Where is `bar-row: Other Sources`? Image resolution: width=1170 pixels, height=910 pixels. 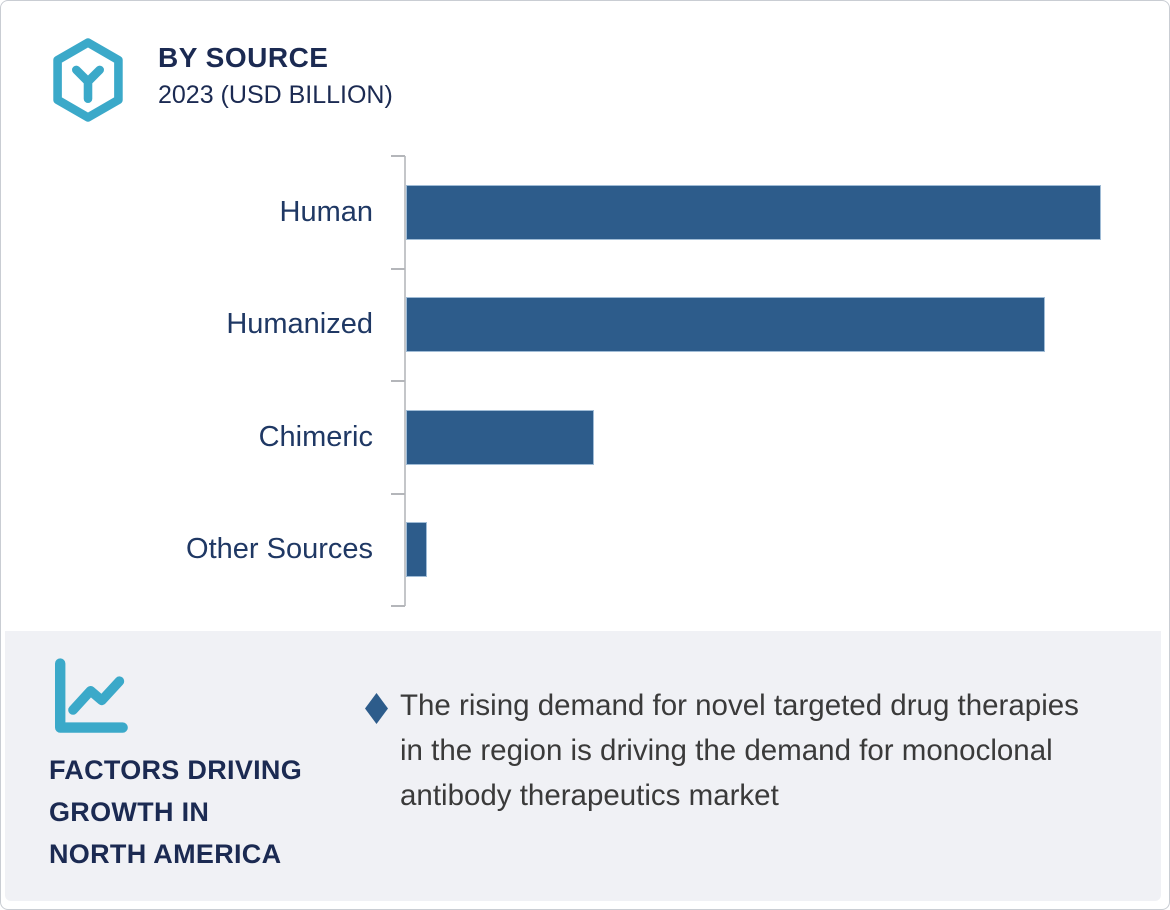
bar-row: Other Sources is located at coordinates (581, 550).